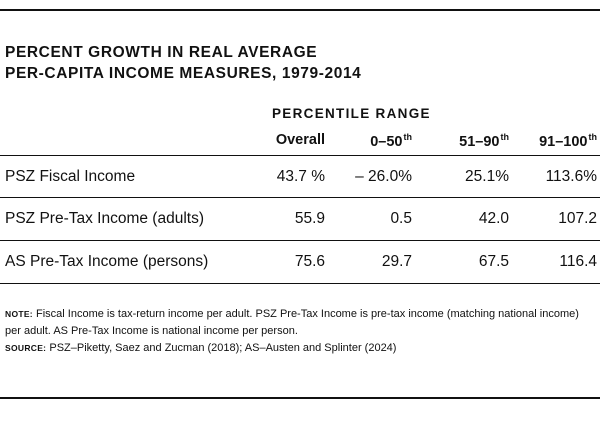  I want to click on row-label: PSZ Pre-Tax Income (adults), so click(104, 218).